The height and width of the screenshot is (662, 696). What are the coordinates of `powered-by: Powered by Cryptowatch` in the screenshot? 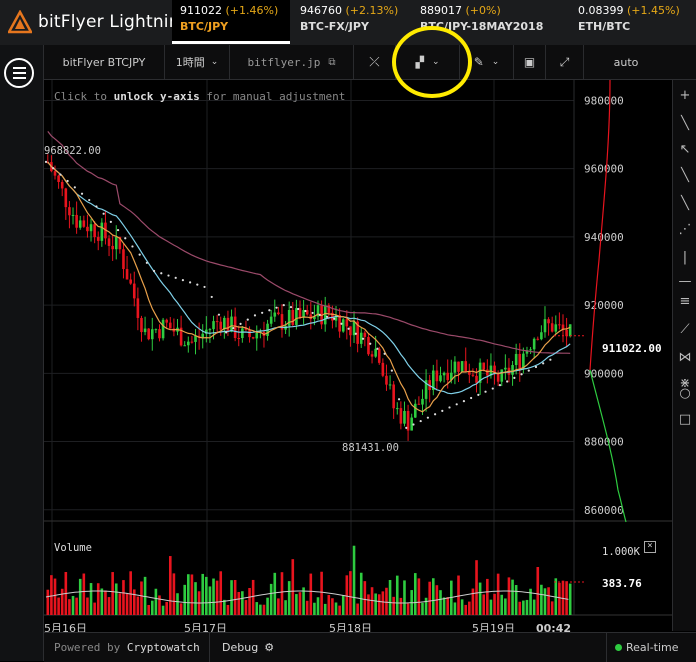 It's located at (127, 647).